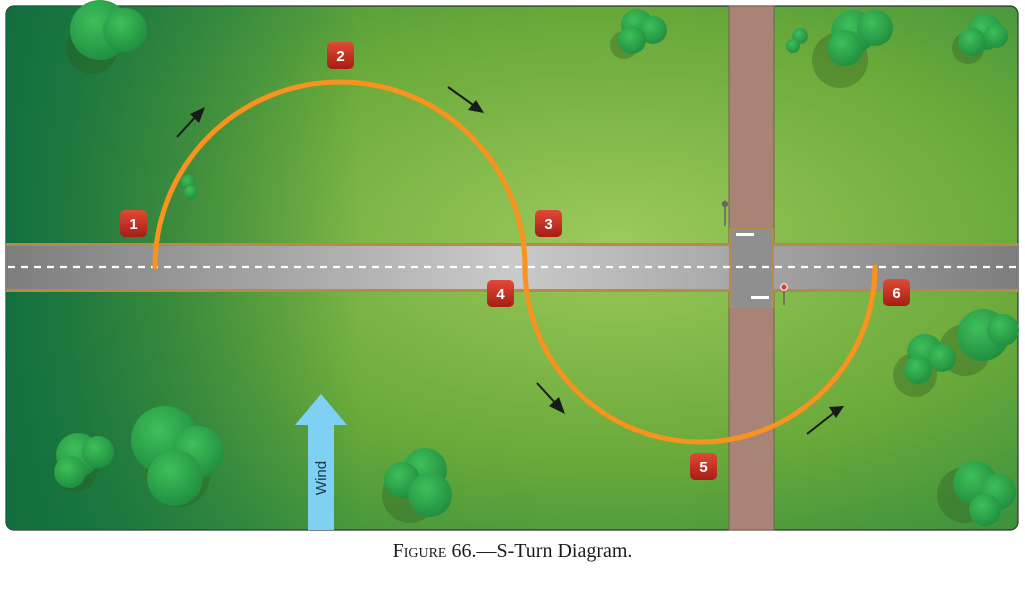 The image size is (1025, 589). I want to click on svg-text: 5, so click(703, 467).